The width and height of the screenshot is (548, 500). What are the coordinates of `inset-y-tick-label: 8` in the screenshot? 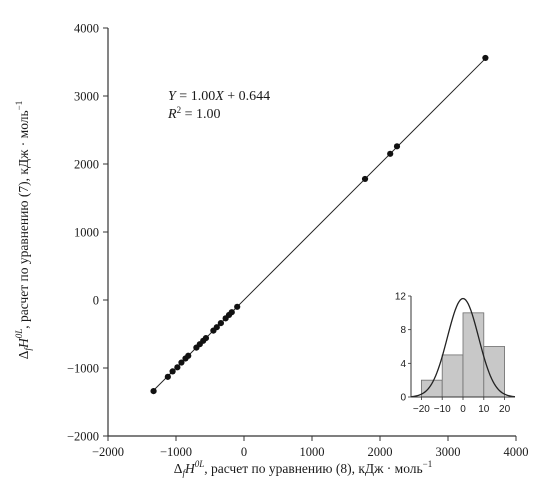 It's located at (403, 330).